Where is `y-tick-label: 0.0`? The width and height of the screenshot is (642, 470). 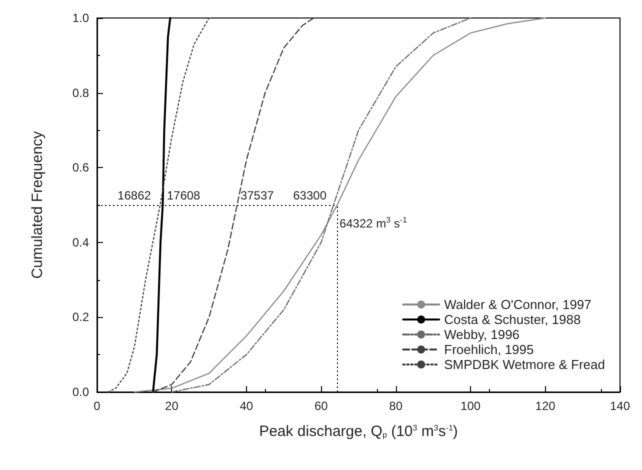
y-tick-label: 0.0 is located at coordinates (81, 392).